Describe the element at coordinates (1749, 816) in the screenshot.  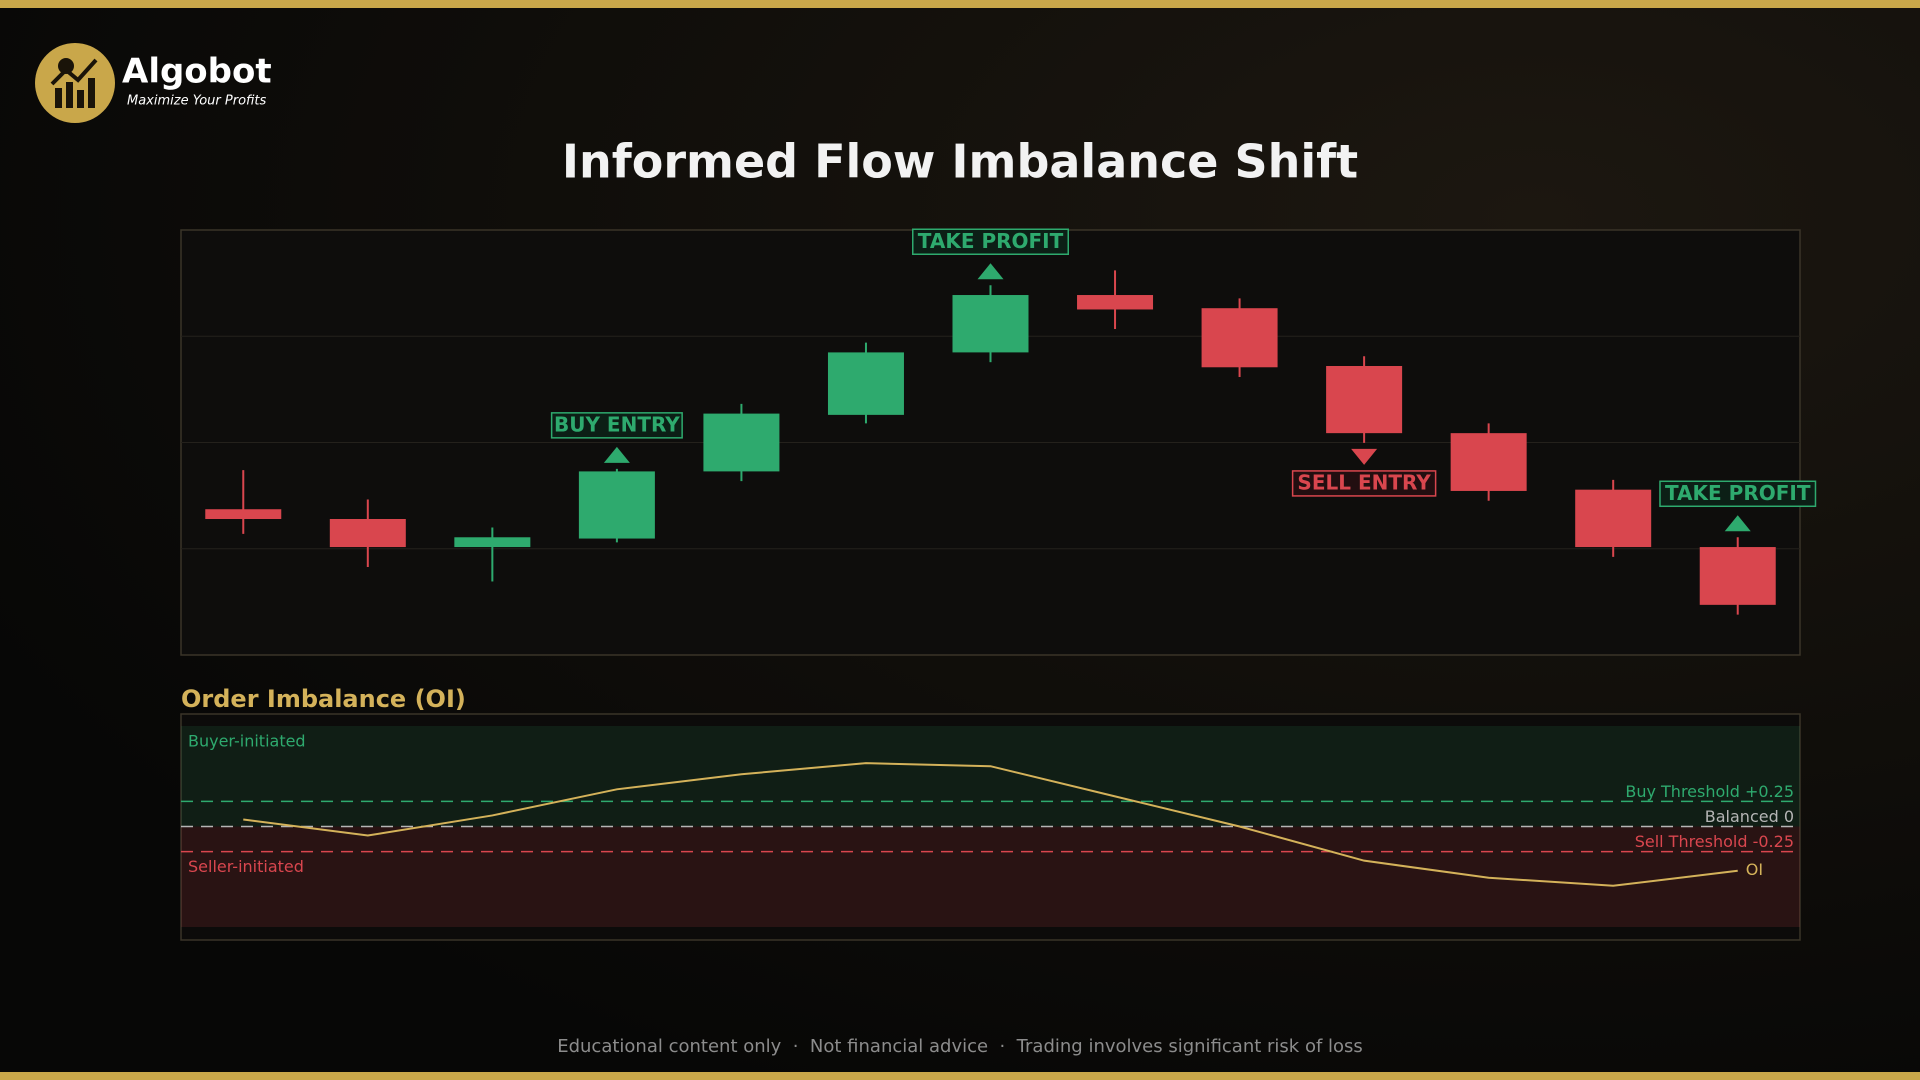
I see `reference-label: Balanced 0` at that location.